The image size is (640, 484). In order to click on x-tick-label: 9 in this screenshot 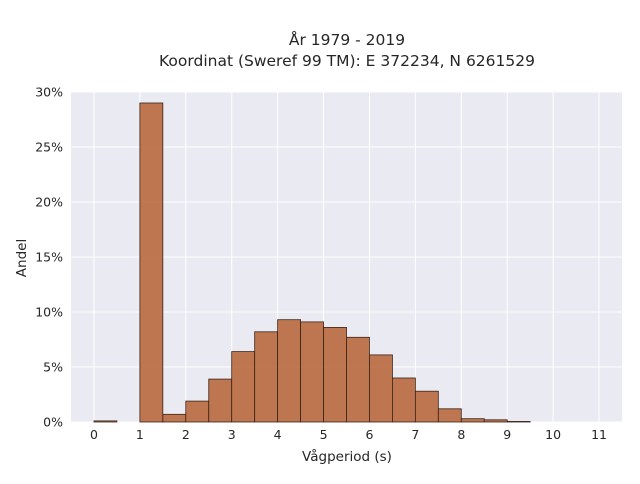, I will do `click(507, 434)`.